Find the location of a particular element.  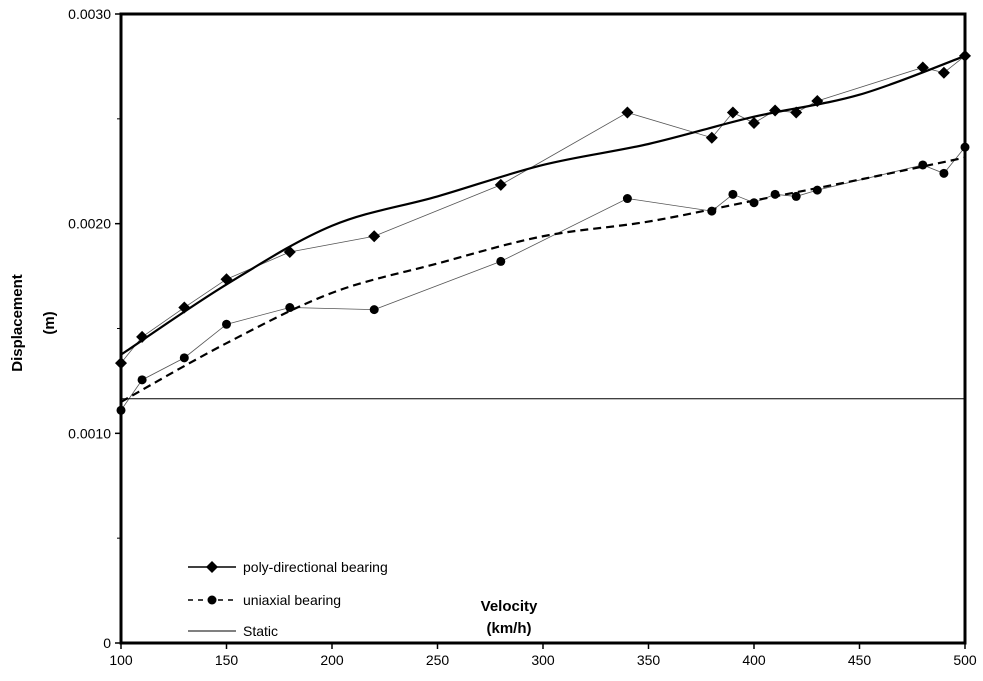

y-tick-label: 0.0020 is located at coordinates (89, 224).